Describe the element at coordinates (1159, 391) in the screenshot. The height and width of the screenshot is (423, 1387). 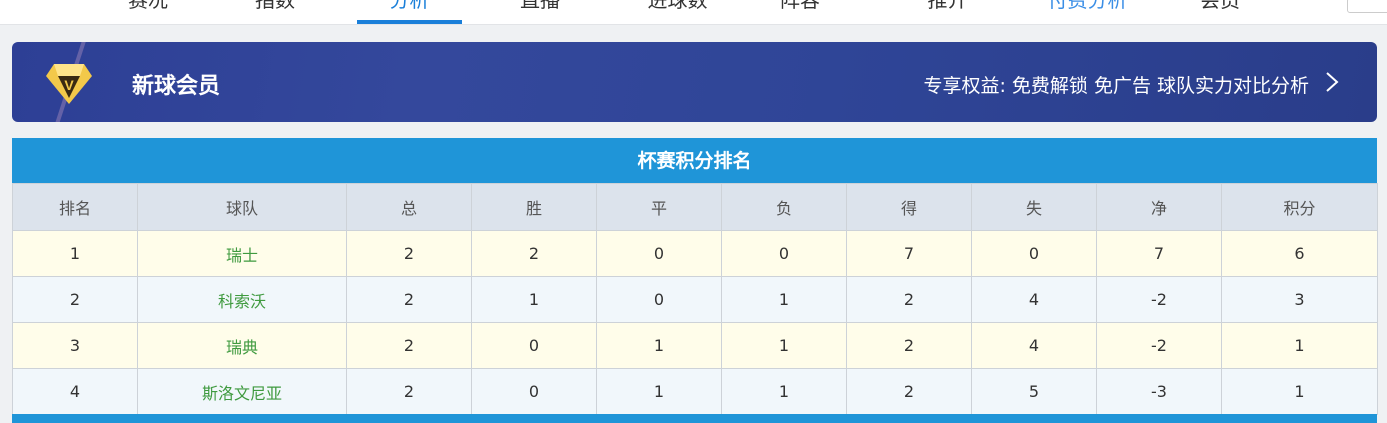
I see `cell-净: -3` at that location.